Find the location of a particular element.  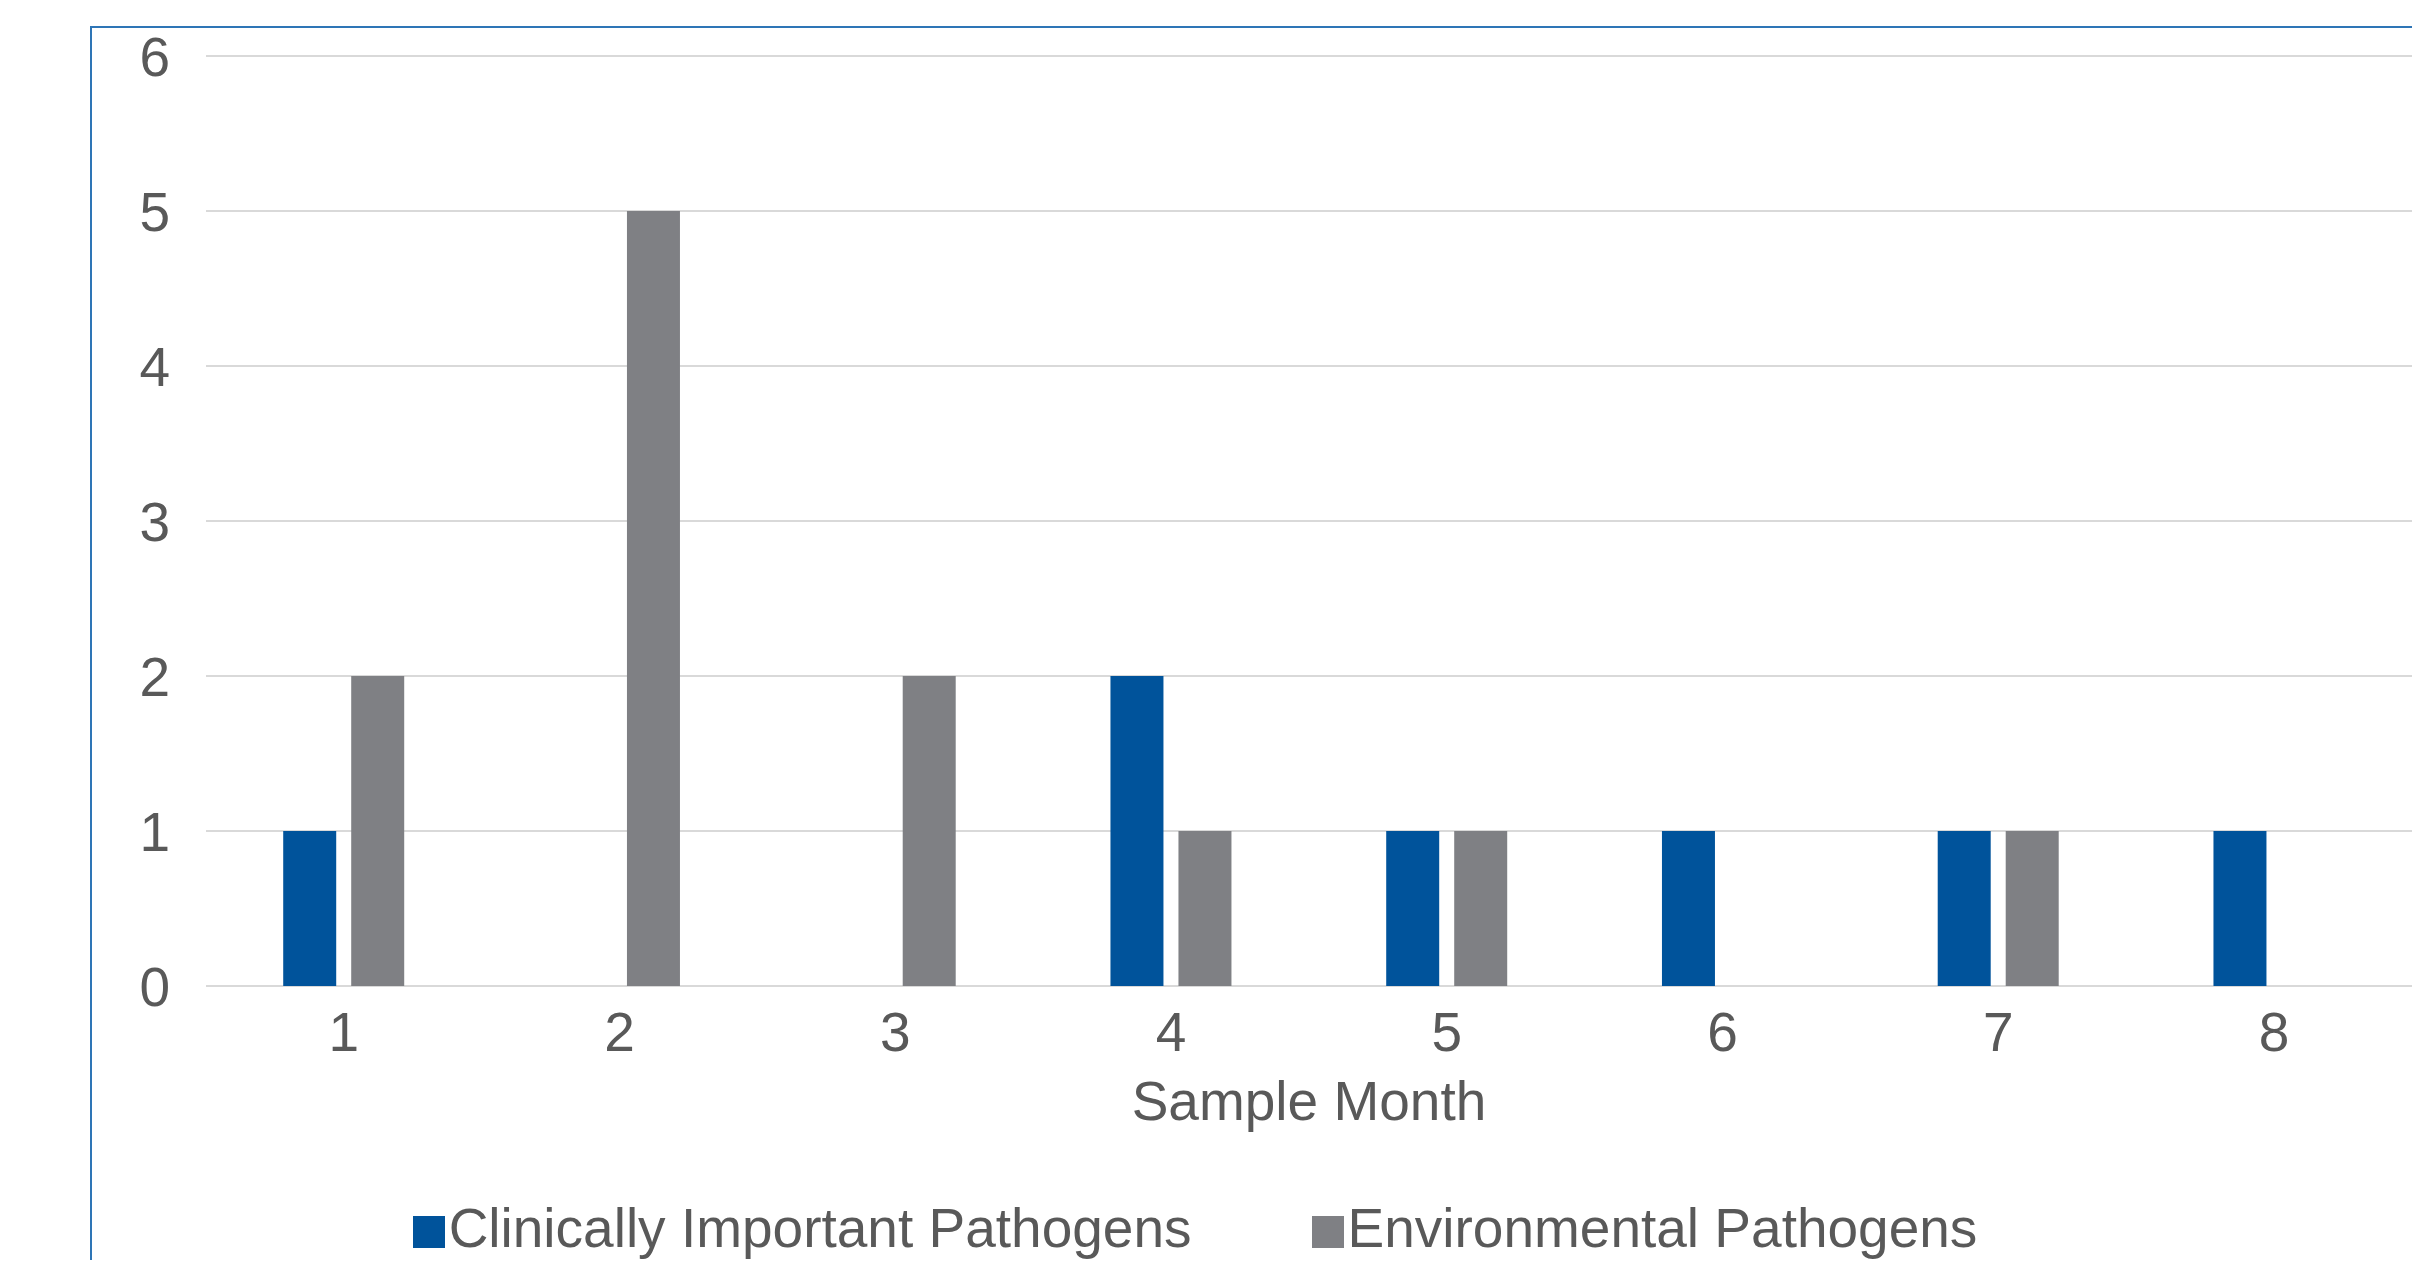

x-tick-label: 5 is located at coordinates (1447, 1032).